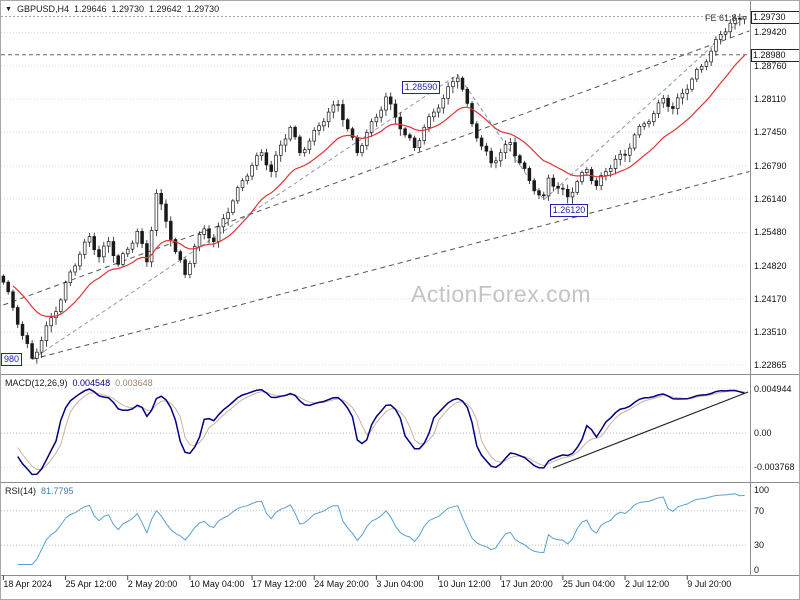 The height and width of the screenshot is (600, 800). I want to click on ohlc-low: 1.29642, so click(165, 9).